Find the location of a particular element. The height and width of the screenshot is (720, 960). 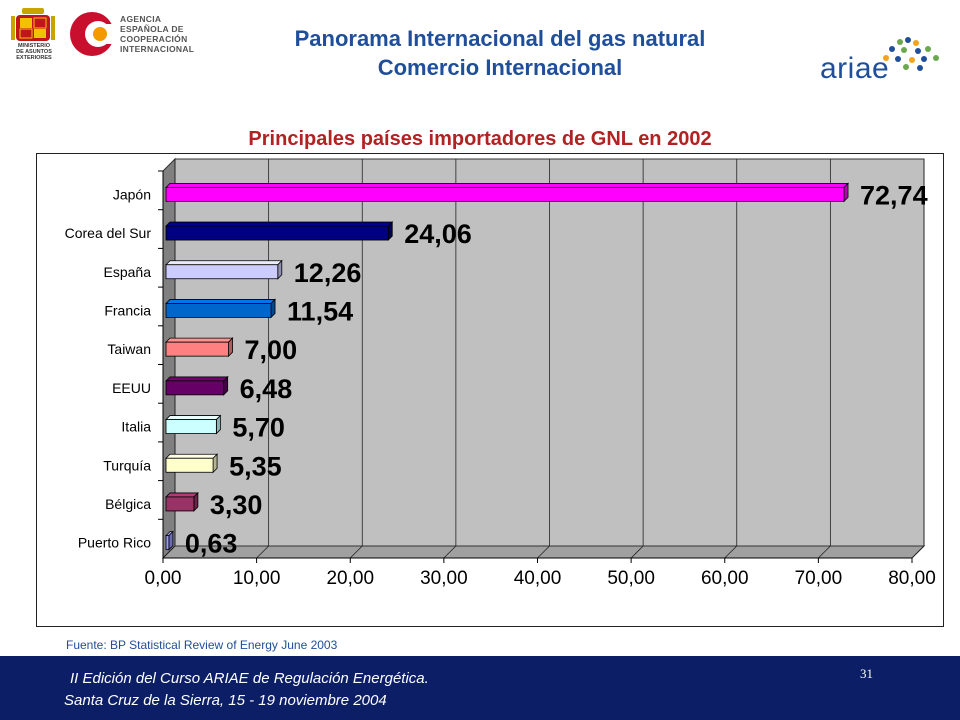

category-label: Italia is located at coordinates (136, 427).